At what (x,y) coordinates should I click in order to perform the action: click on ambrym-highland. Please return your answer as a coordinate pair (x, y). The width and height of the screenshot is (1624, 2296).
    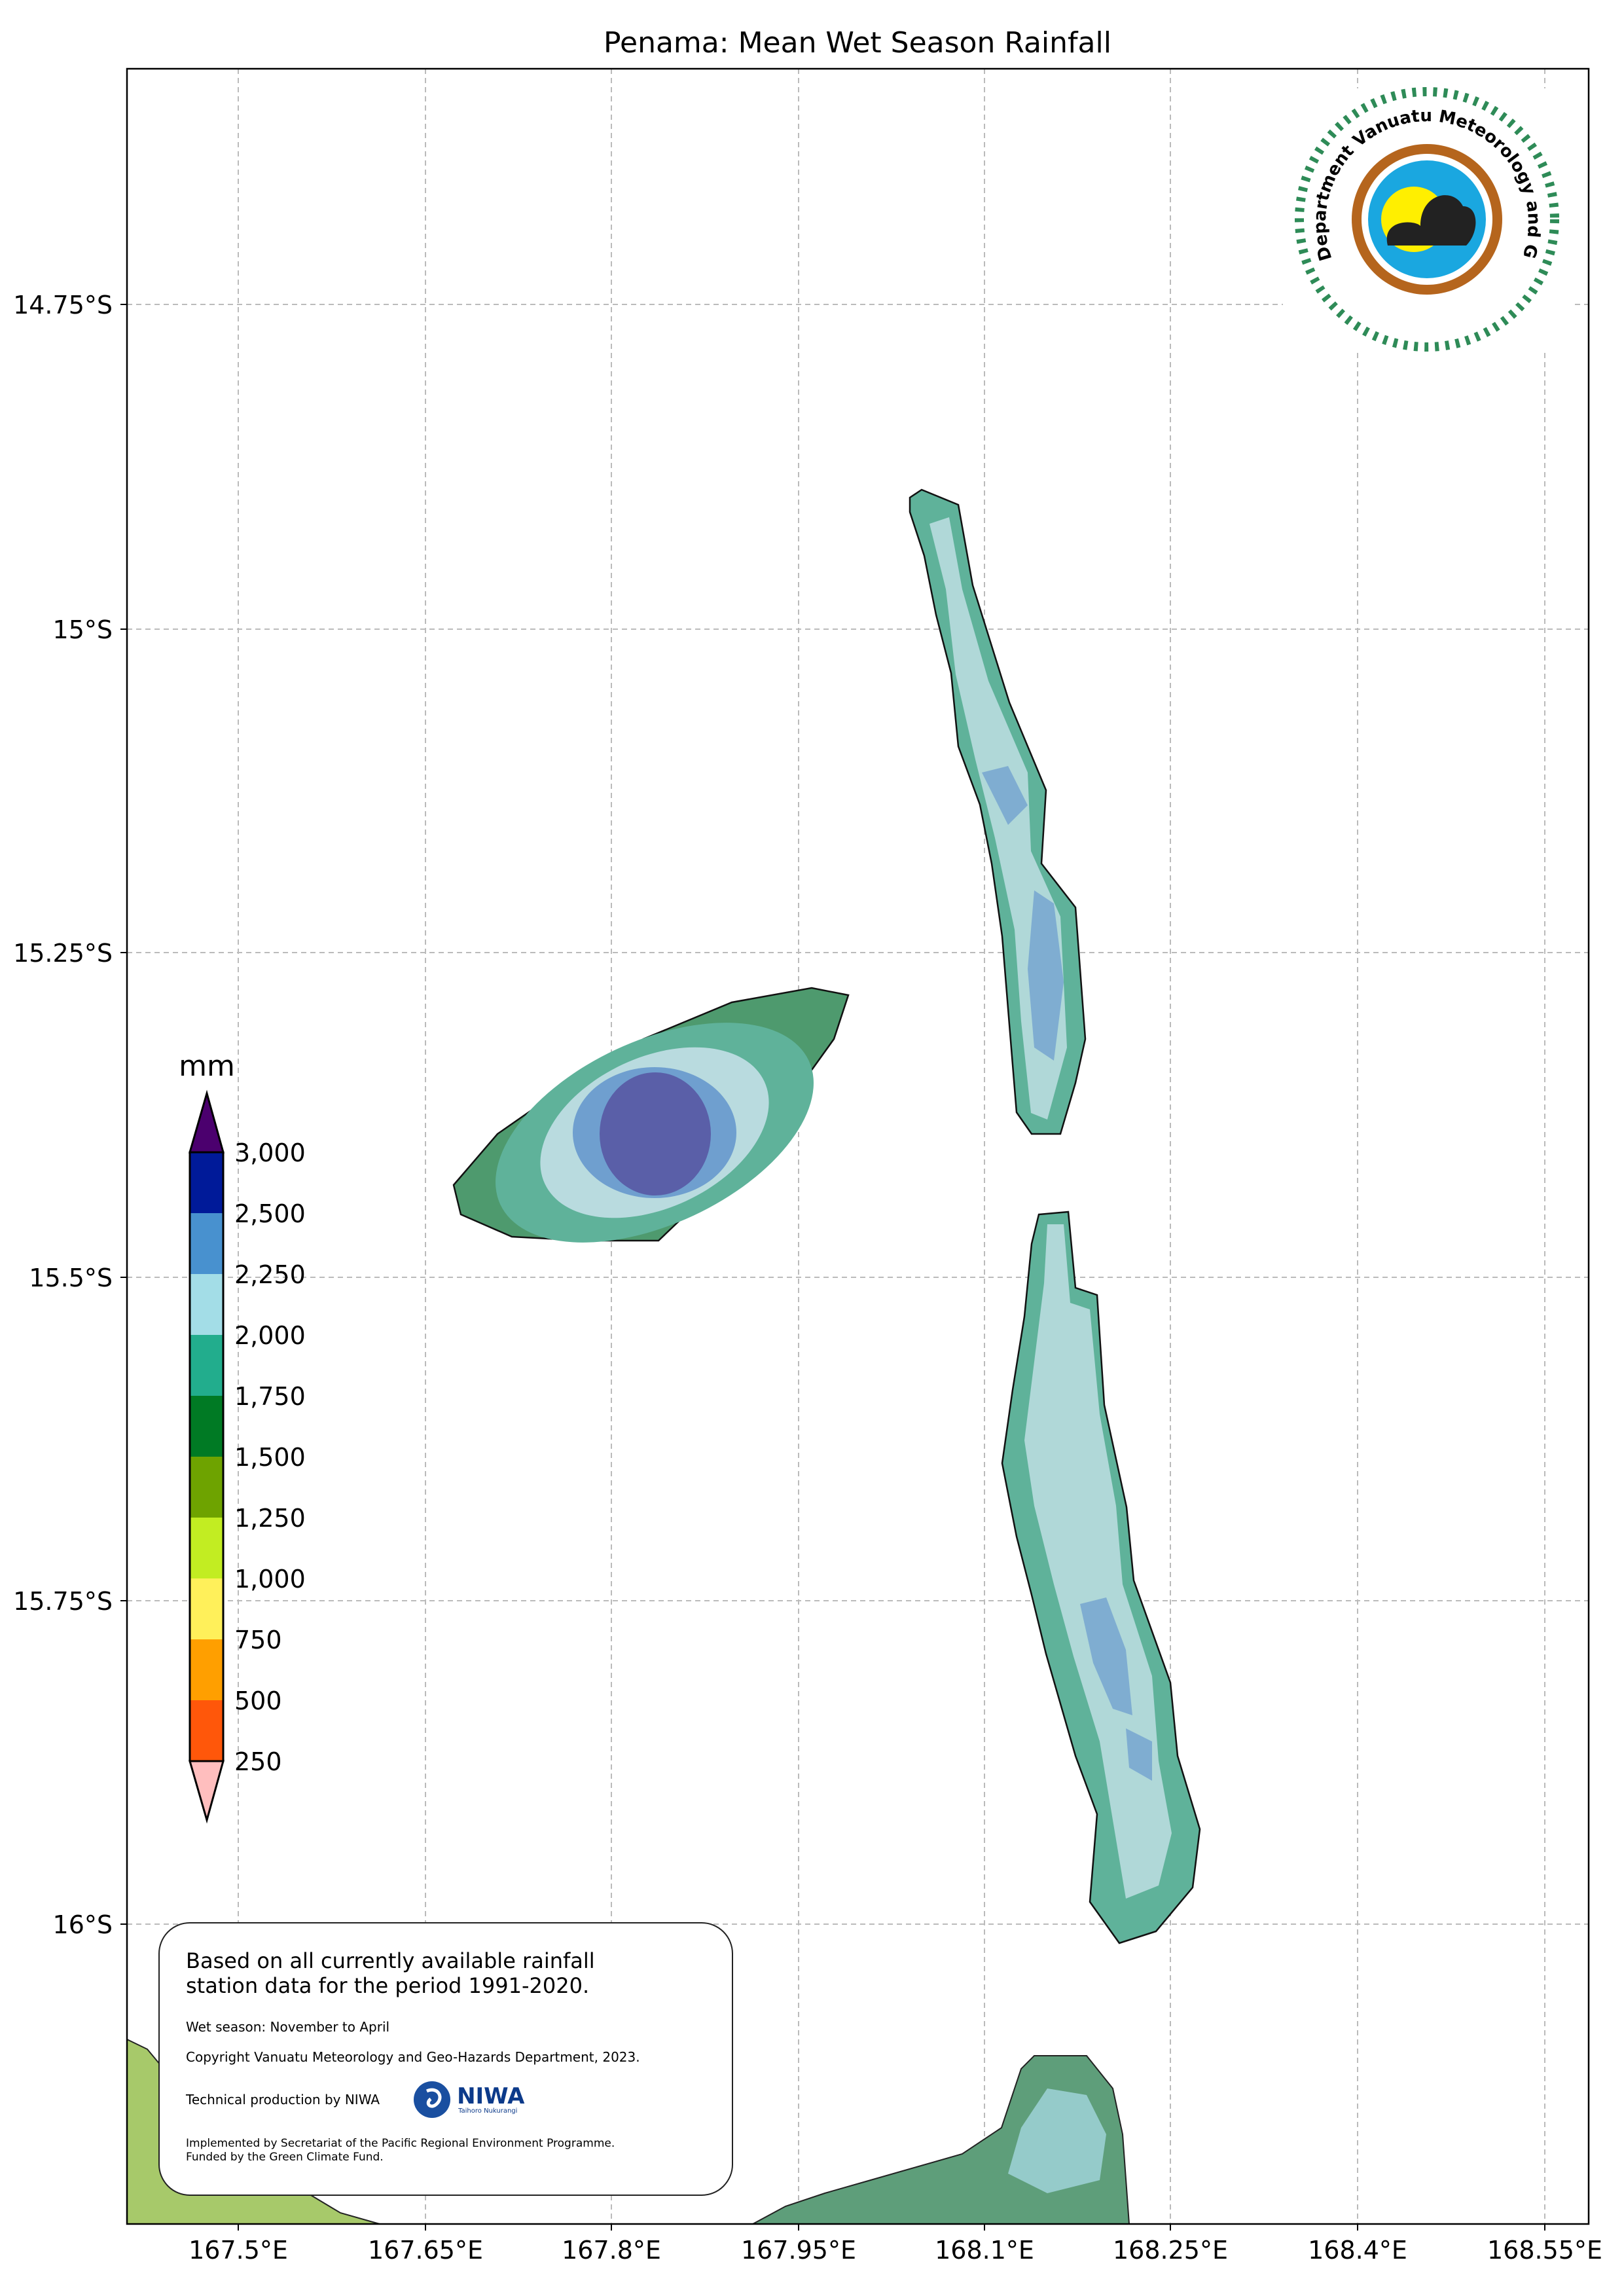
    Looking at the image, I should click on (1057, 2140).